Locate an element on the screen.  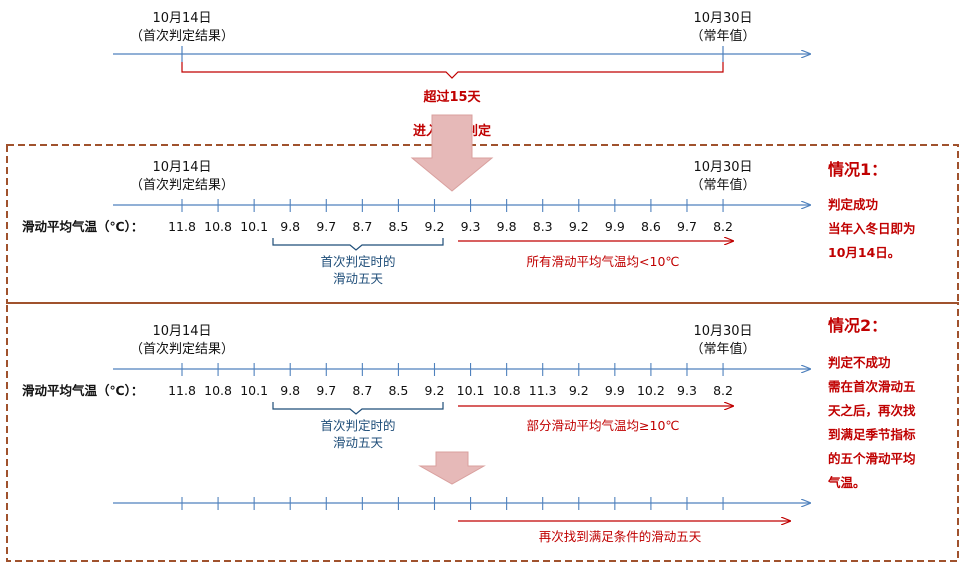
case2-desc-line4: 到满足季节指标 is located at coordinates (872, 434).